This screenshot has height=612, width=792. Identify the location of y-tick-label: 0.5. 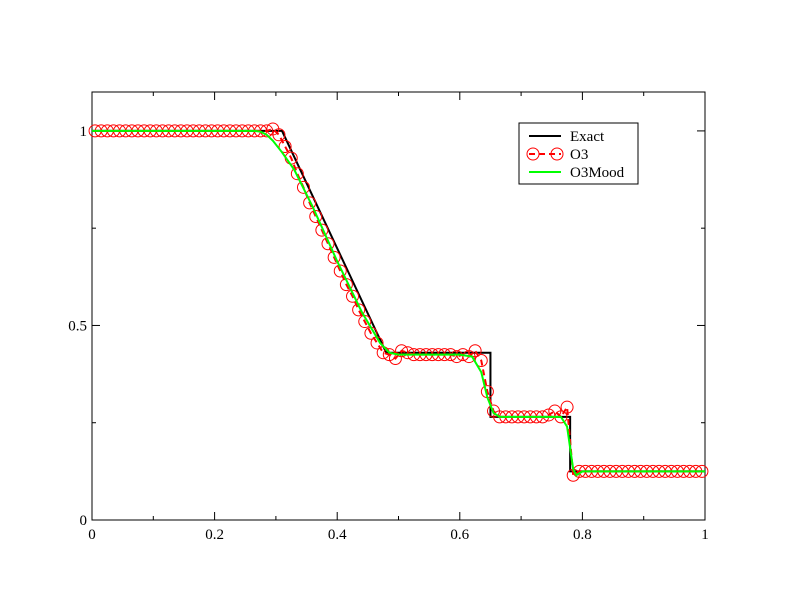
(77, 326).